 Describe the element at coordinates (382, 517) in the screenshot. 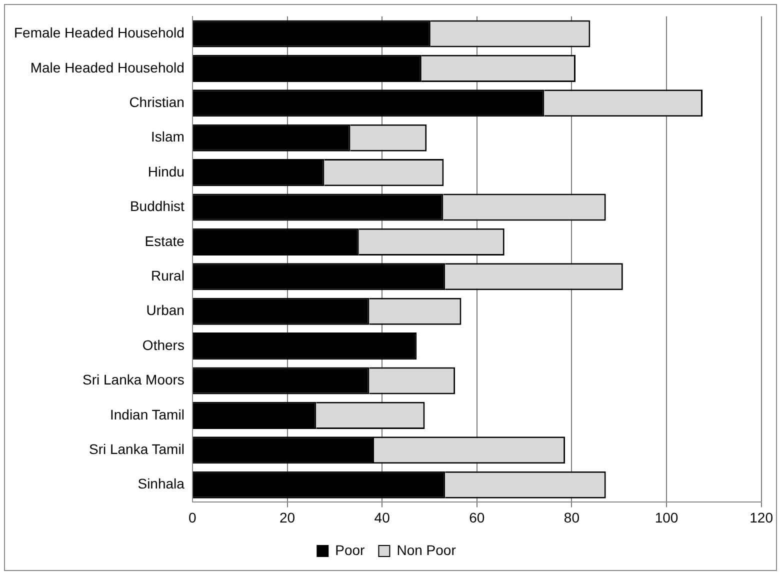

I see `x-tick-label: 40` at that location.